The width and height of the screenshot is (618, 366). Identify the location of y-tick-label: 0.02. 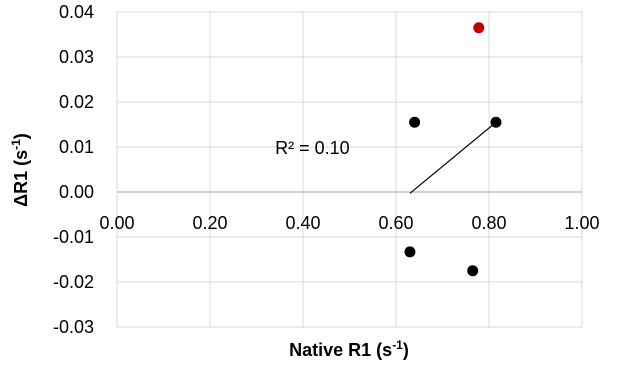
(76, 102).